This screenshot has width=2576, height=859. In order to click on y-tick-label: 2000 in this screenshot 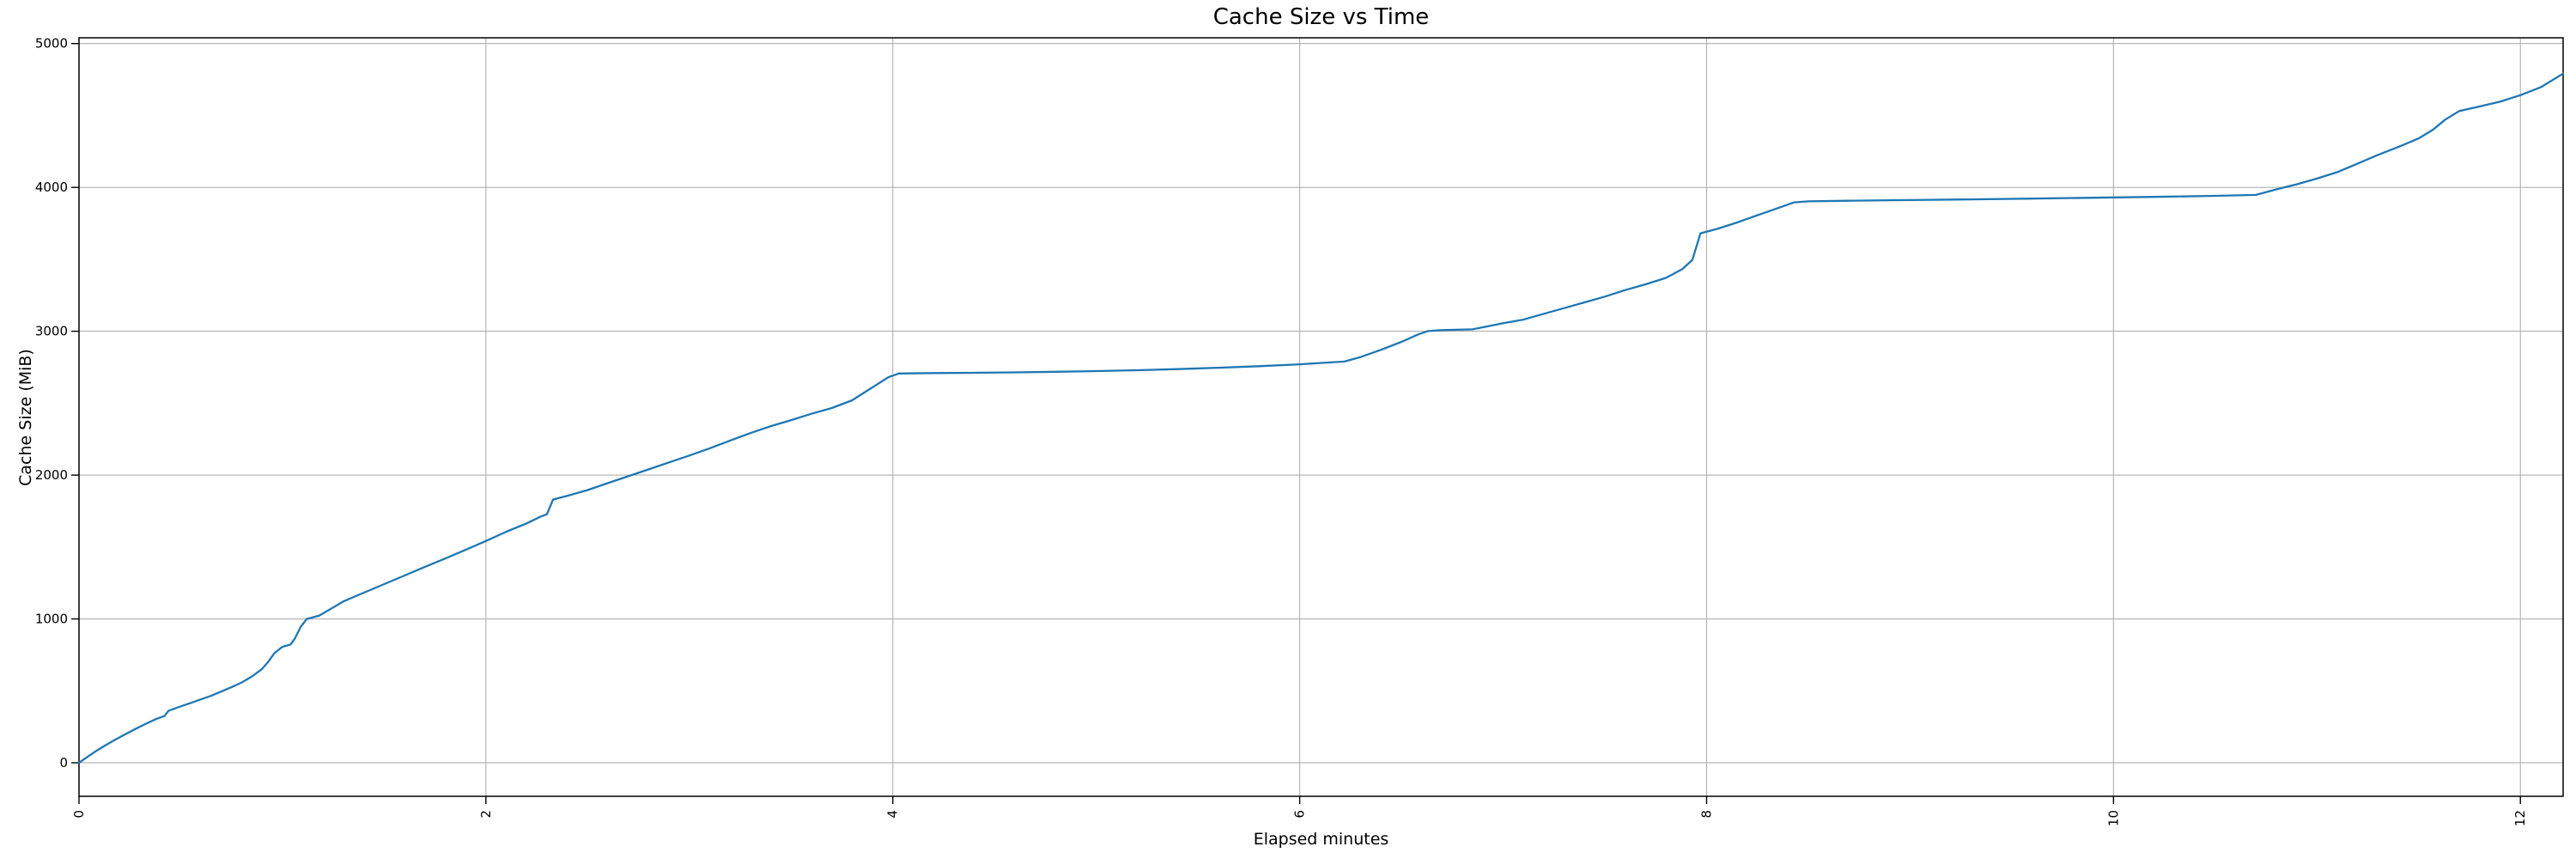, I will do `click(52, 475)`.